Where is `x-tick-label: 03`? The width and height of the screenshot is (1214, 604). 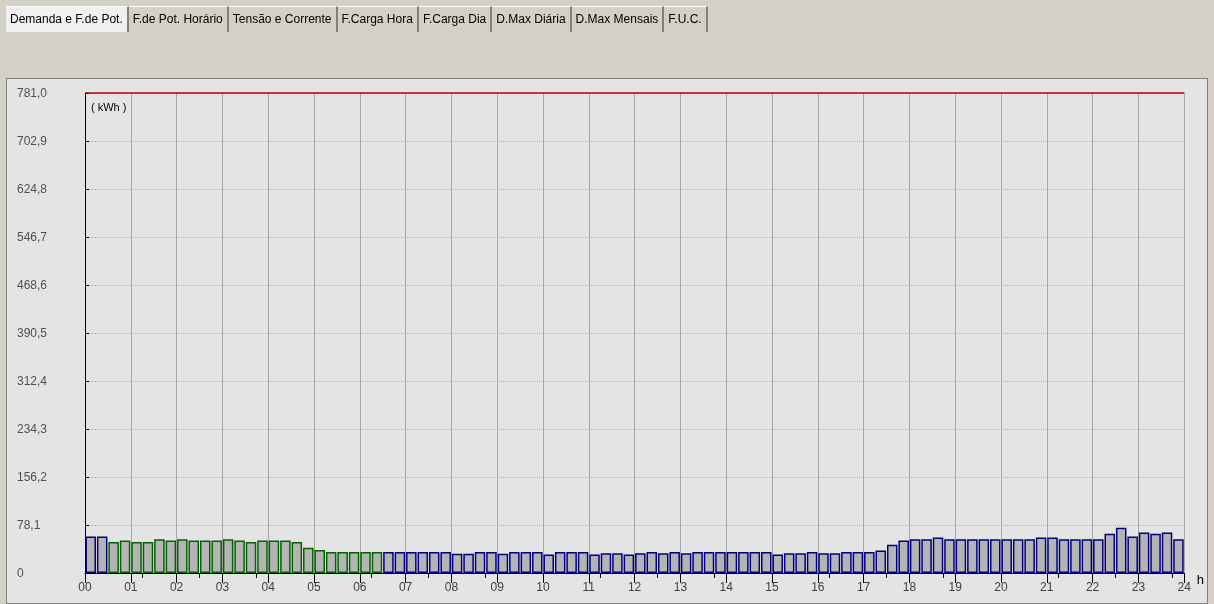 x-tick-label: 03 is located at coordinates (222, 587).